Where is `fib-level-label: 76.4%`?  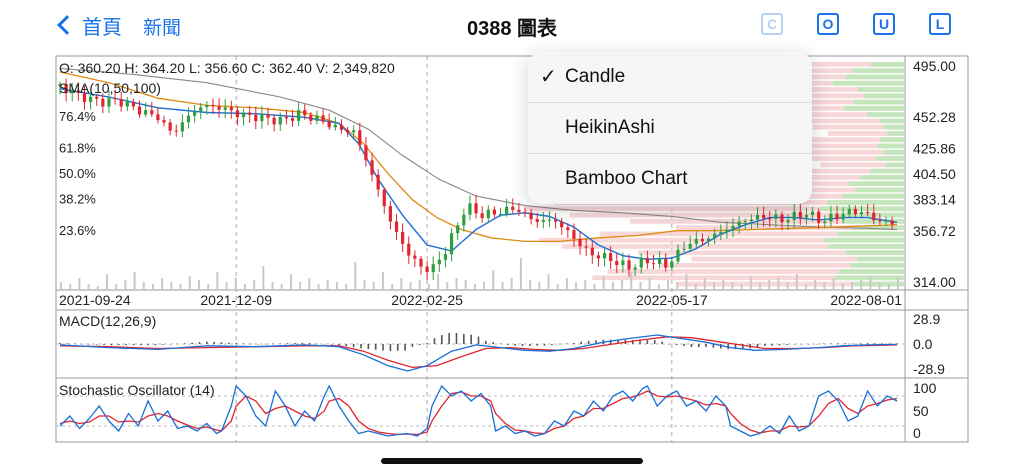
fib-level-label: 76.4% is located at coordinates (77, 116).